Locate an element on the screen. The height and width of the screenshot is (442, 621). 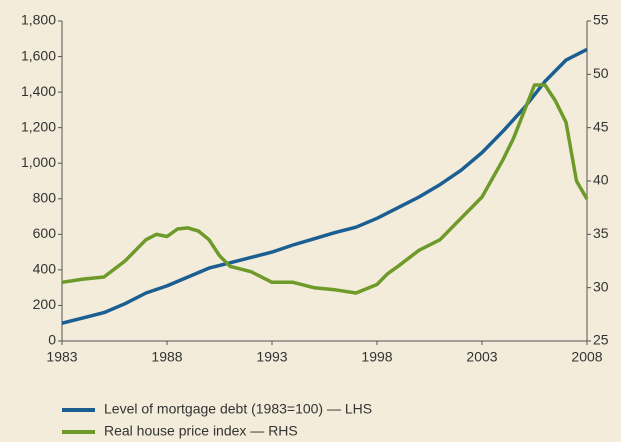
x-tick-label: 1983 is located at coordinates (61, 357).